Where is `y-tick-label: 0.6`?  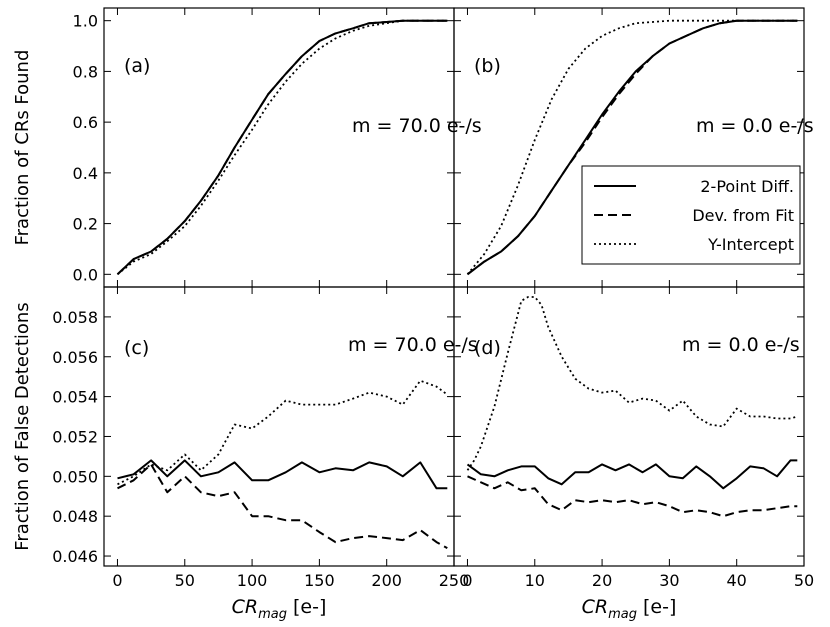
y-tick-label: 0.6 is located at coordinates (85, 122).